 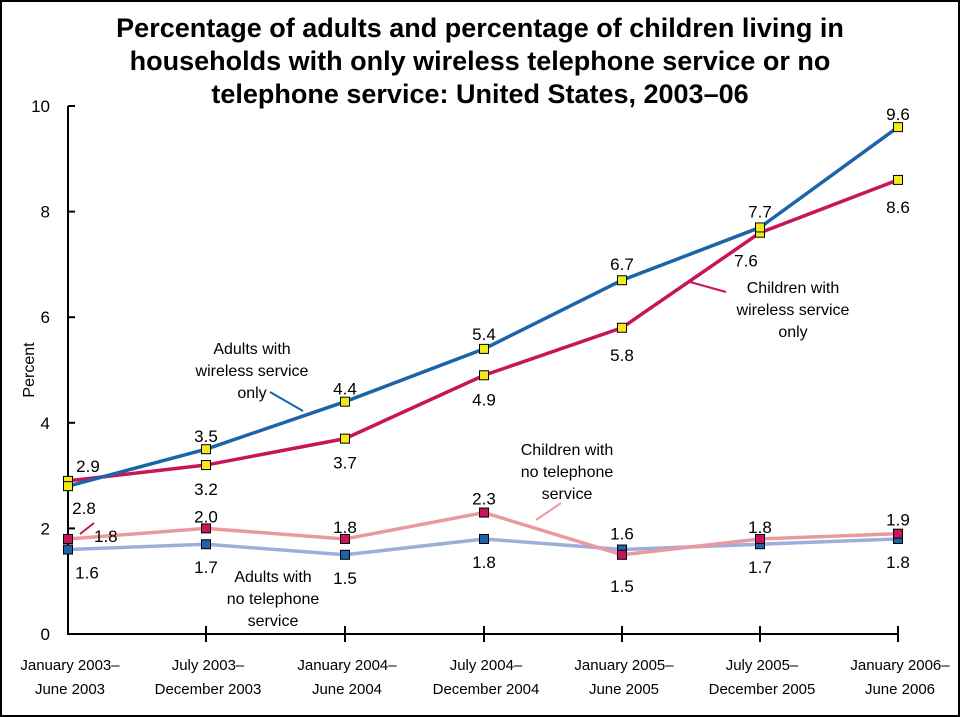 I want to click on data-label: 5.8, so click(x=622, y=355).